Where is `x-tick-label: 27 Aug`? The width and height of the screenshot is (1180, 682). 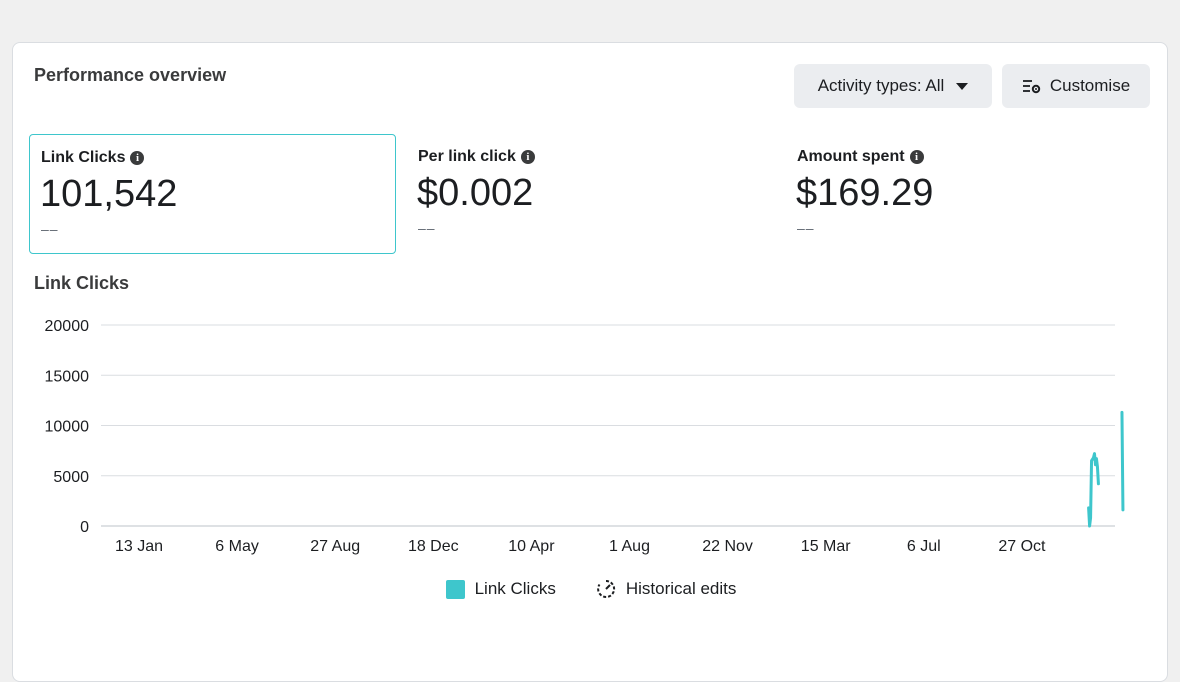
x-tick-label: 27 Aug is located at coordinates (335, 546).